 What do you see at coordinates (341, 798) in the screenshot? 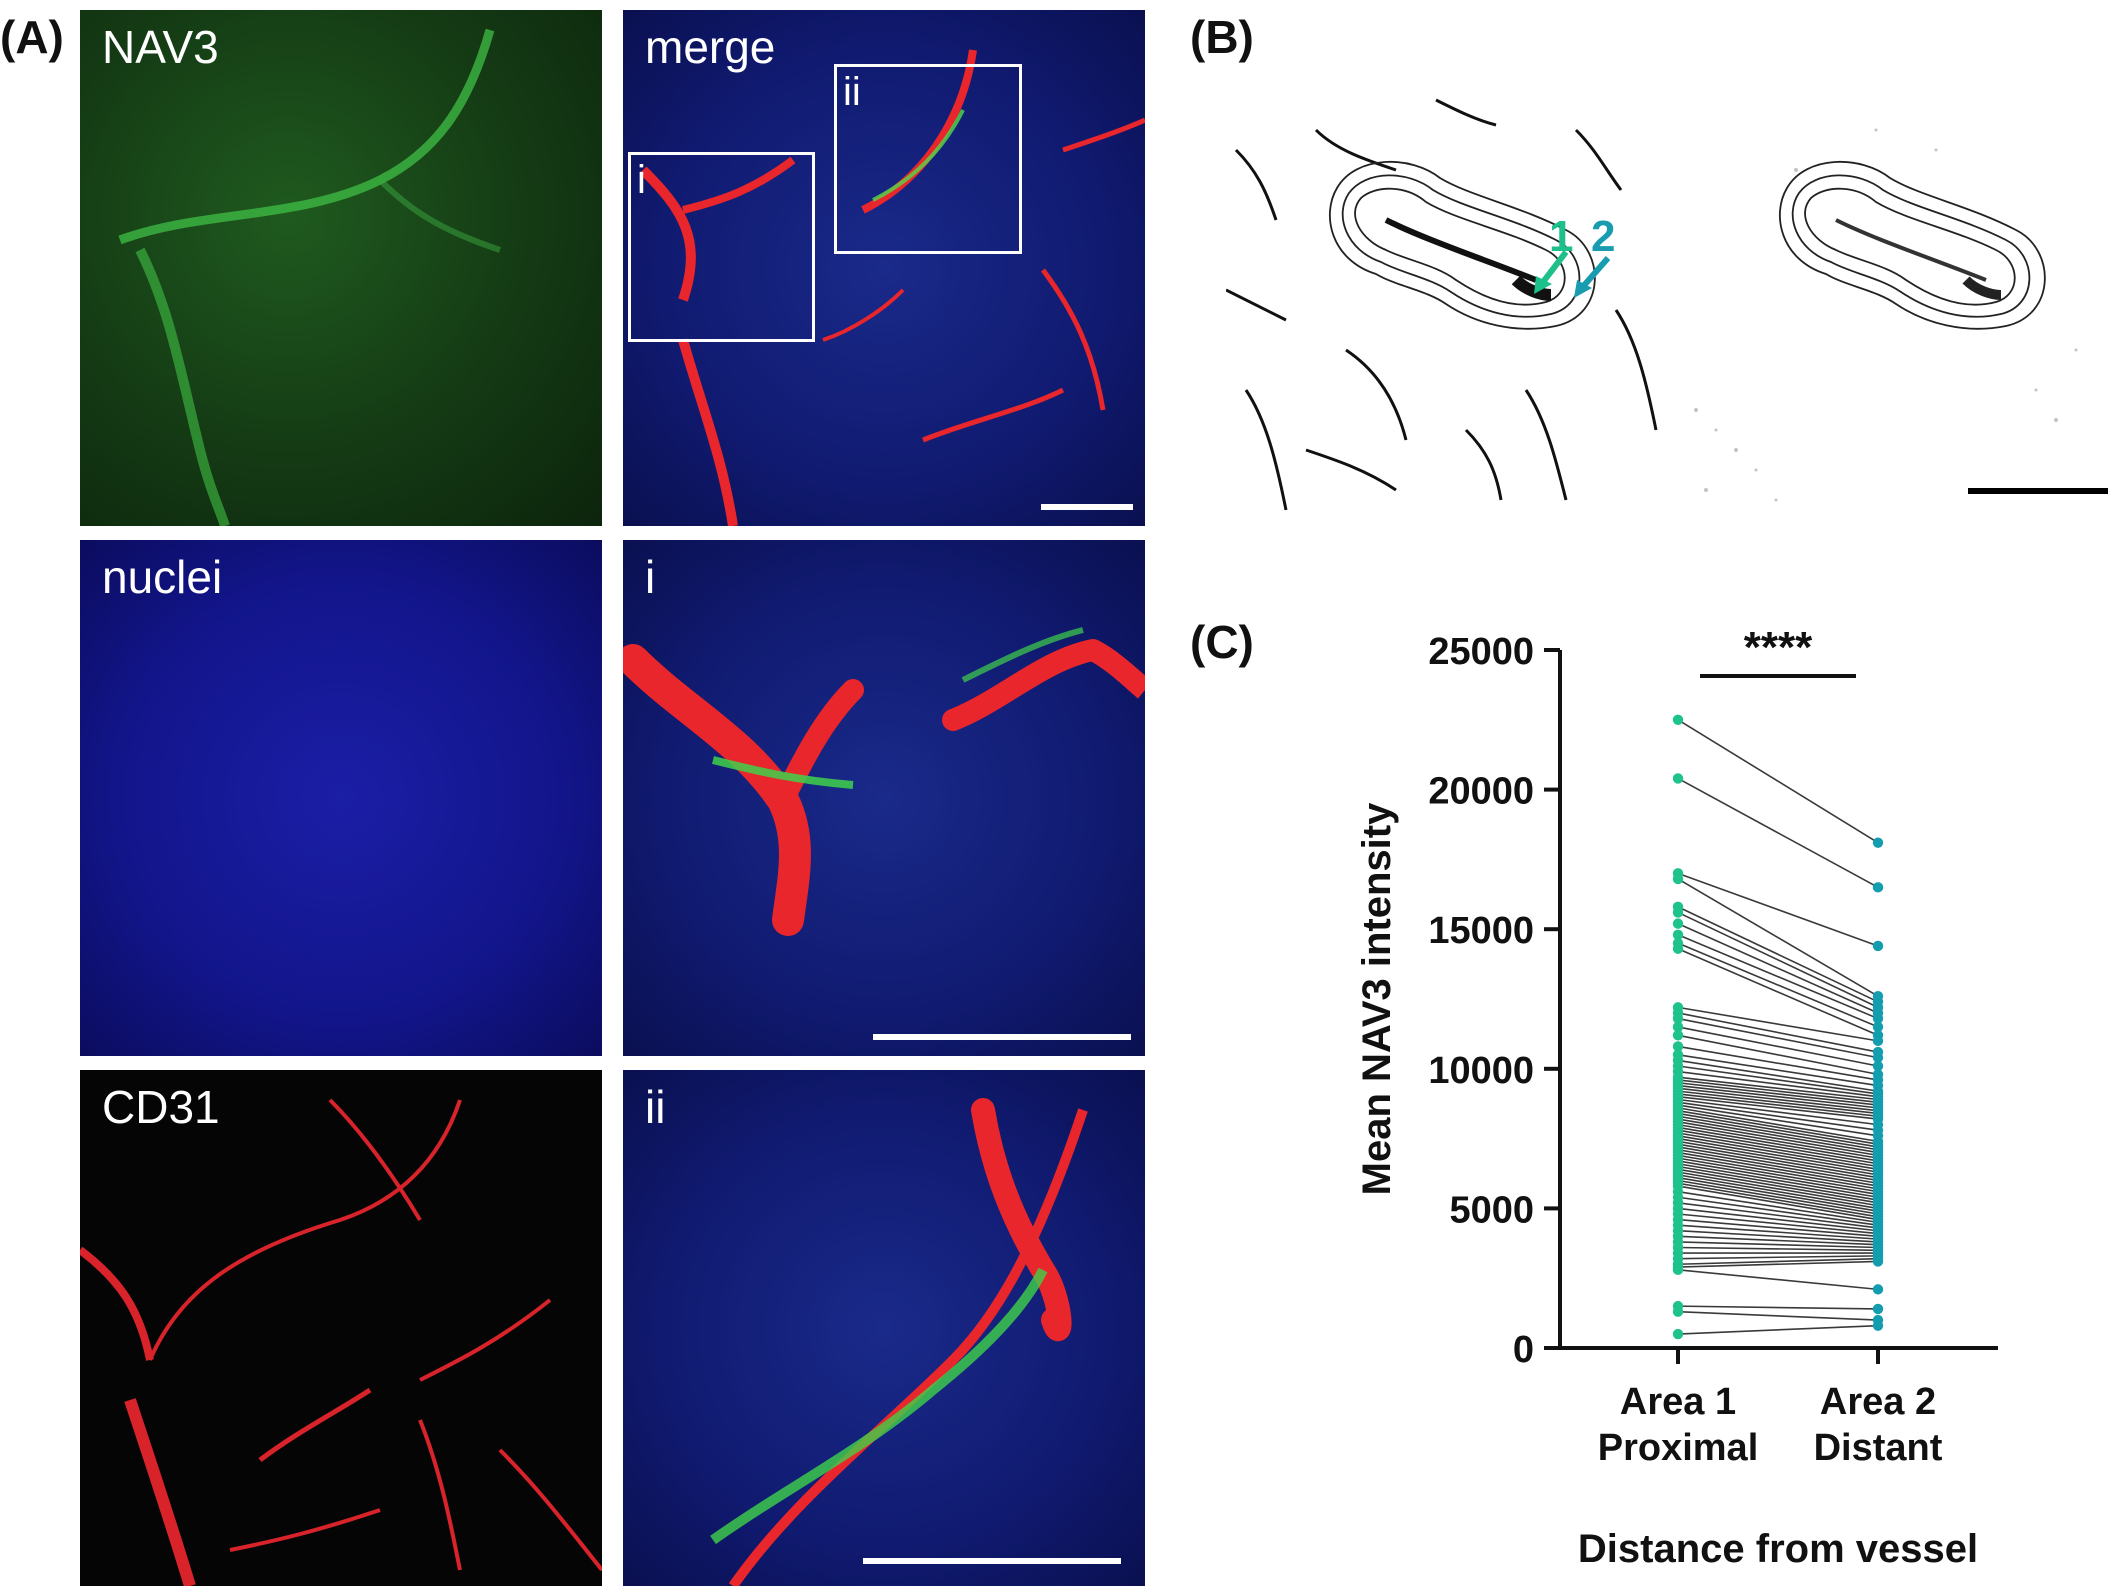
I see `nuclei-micrograph: nuclei` at bounding box center [341, 798].